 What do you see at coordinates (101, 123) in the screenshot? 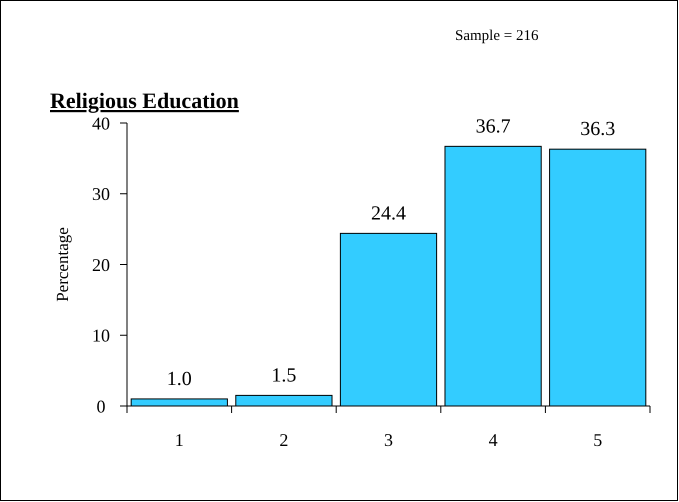
I see `y-tick-label: 40` at bounding box center [101, 123].